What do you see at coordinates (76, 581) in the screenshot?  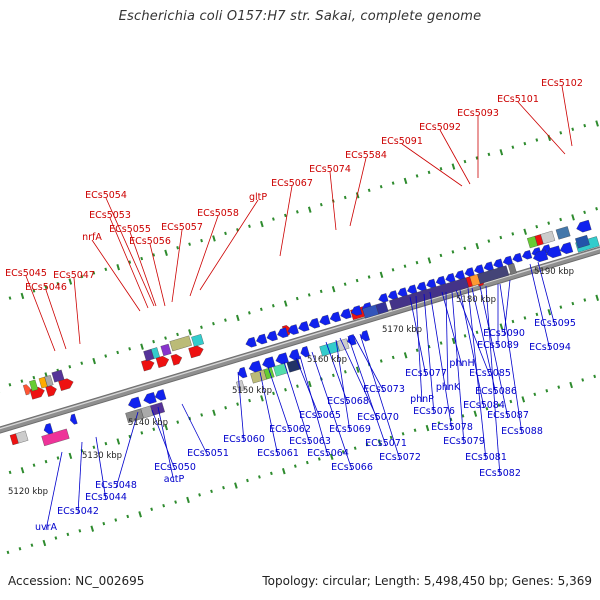 I see `accession-text: Accession: NC_002695` at bounding box center [76, 581].